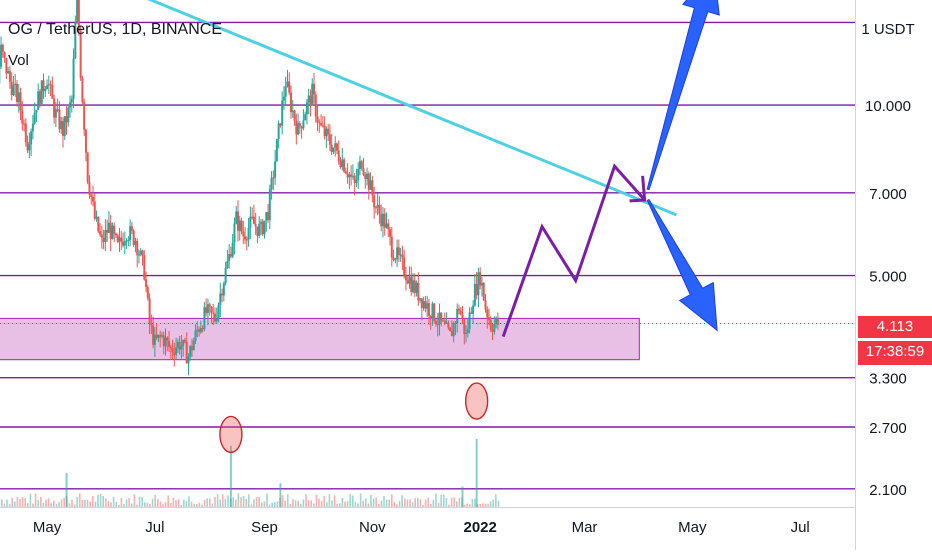 The height and width of the screenshot is (555, 932). I want to click on highlight-circle, so click(477, 401).